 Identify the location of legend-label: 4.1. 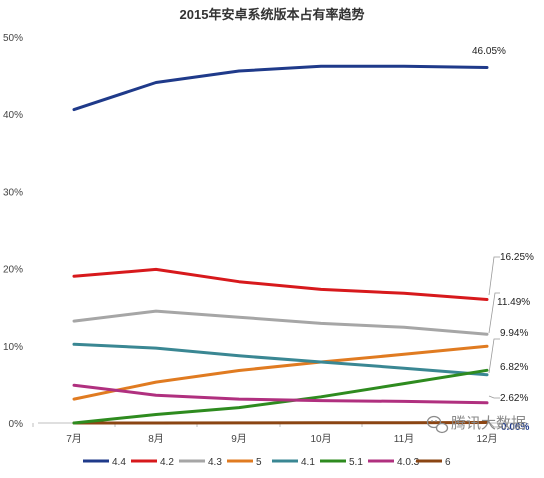
(308, 462).